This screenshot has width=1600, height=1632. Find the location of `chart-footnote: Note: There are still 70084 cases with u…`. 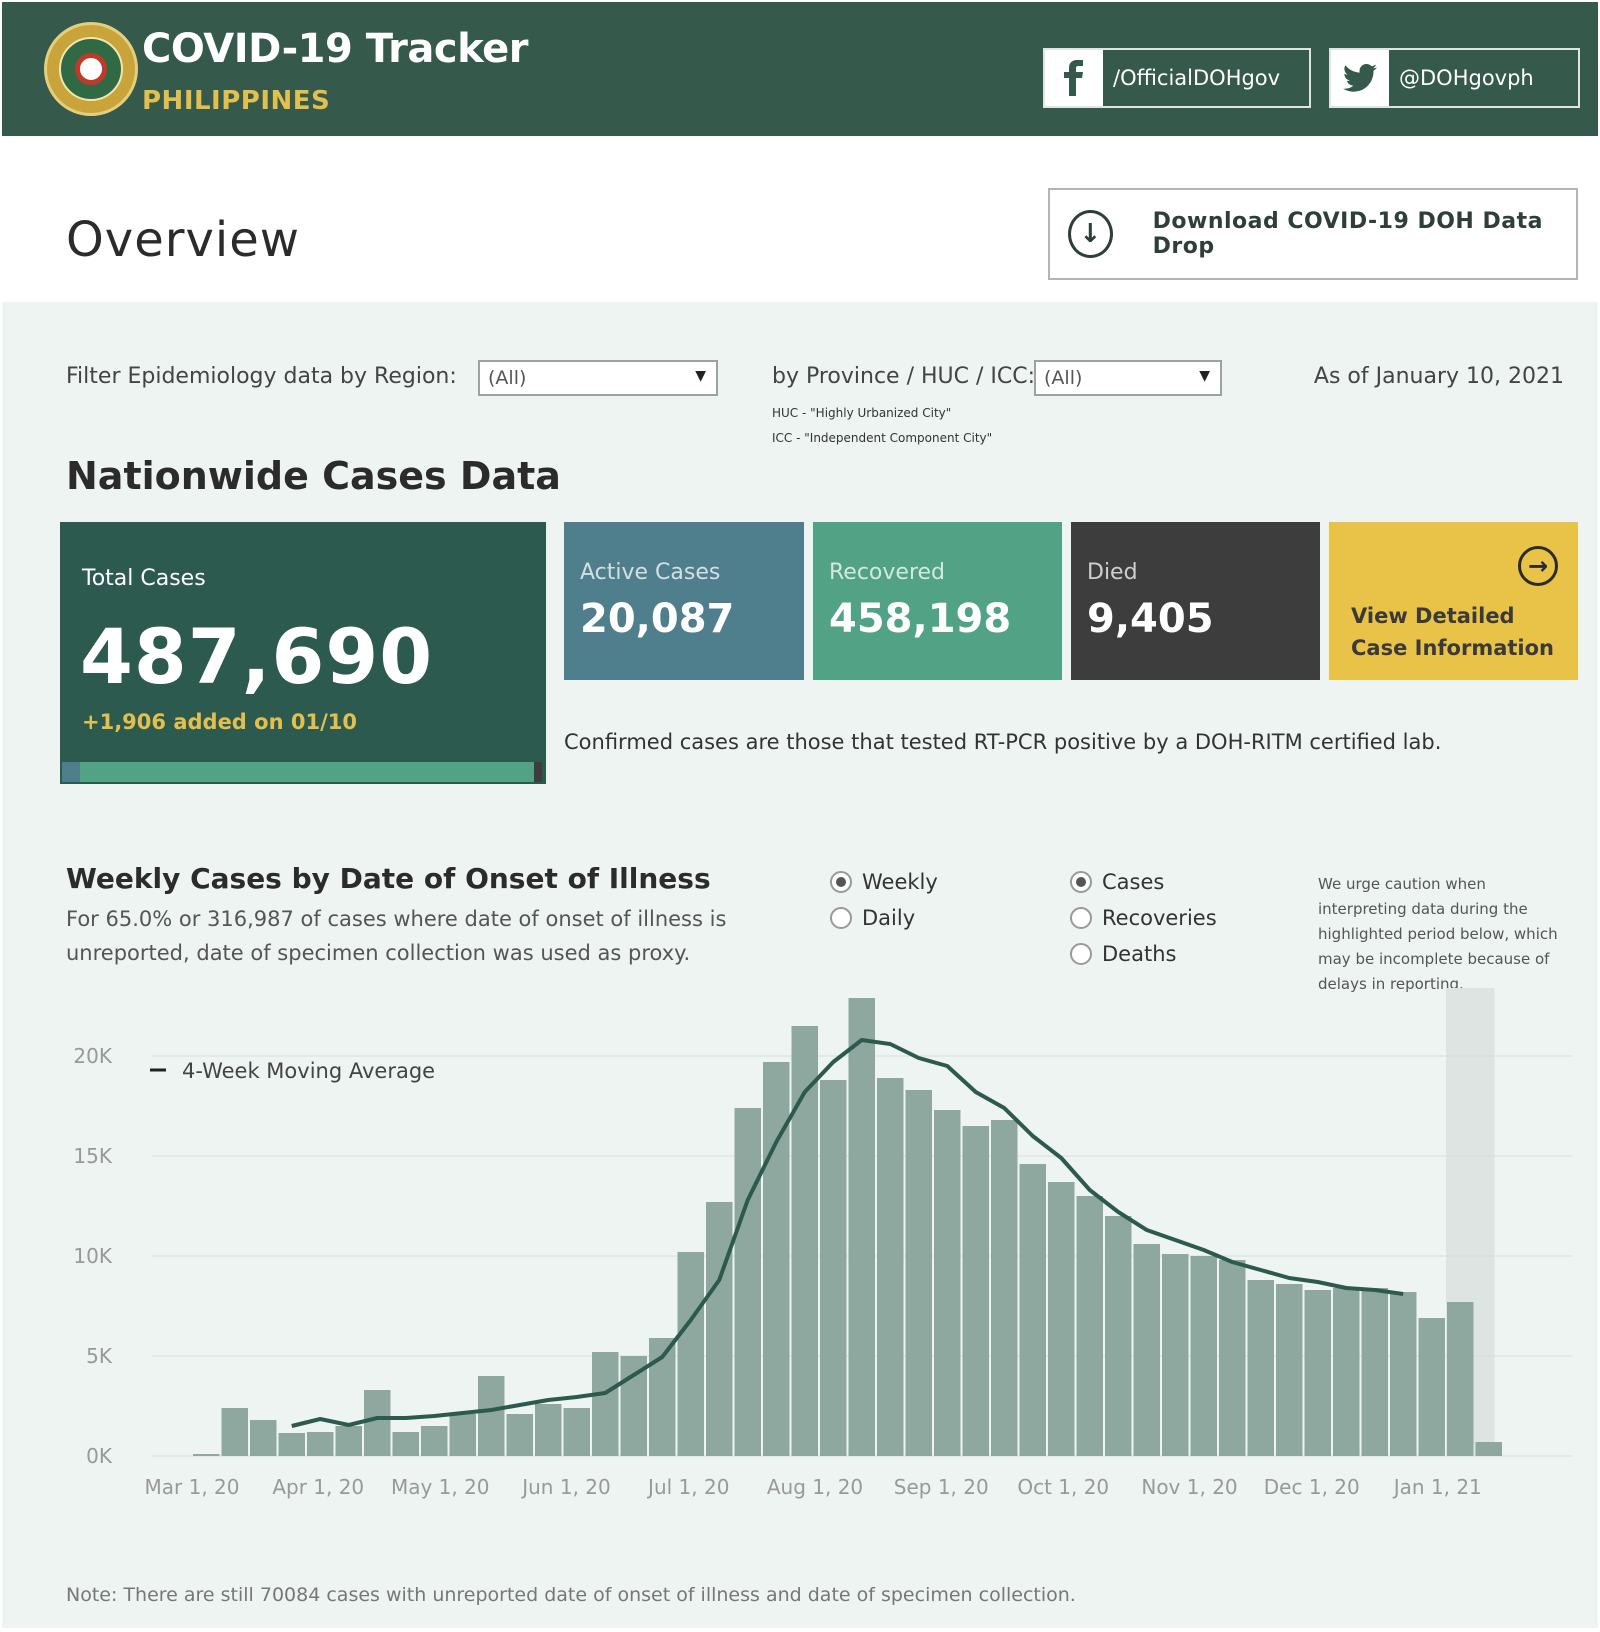

chart-footnote: Note: There are still 70084 cases with u… is located at coordinates (571, 1595).